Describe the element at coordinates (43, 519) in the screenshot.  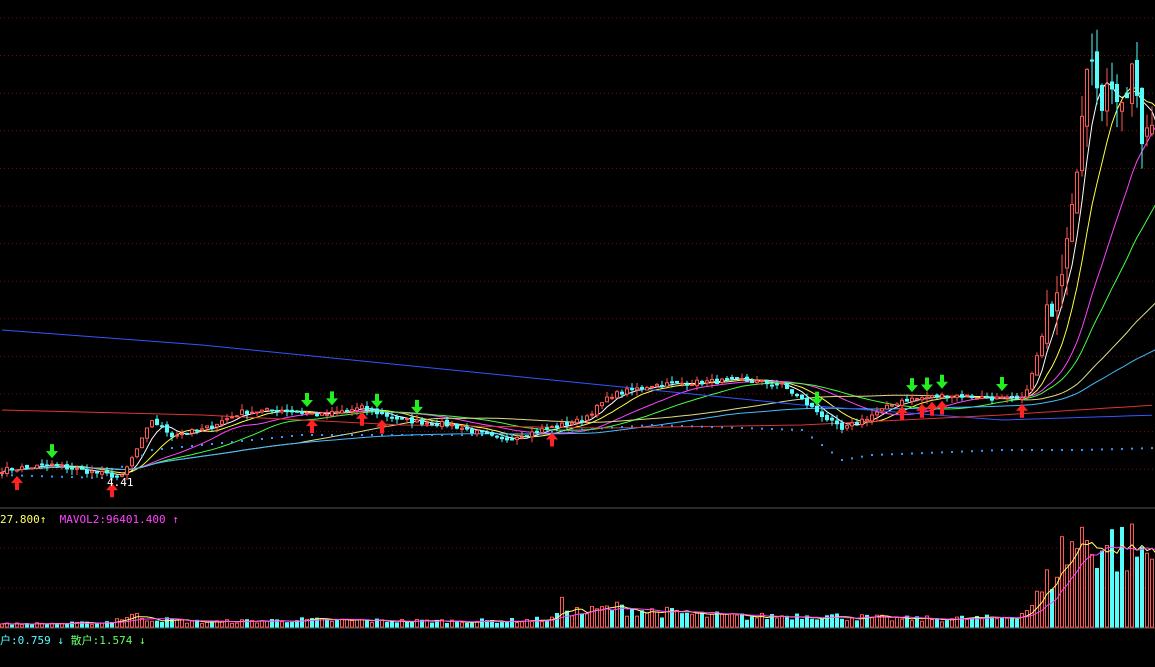
I see `mavol1-arrow: ↑` at that location.